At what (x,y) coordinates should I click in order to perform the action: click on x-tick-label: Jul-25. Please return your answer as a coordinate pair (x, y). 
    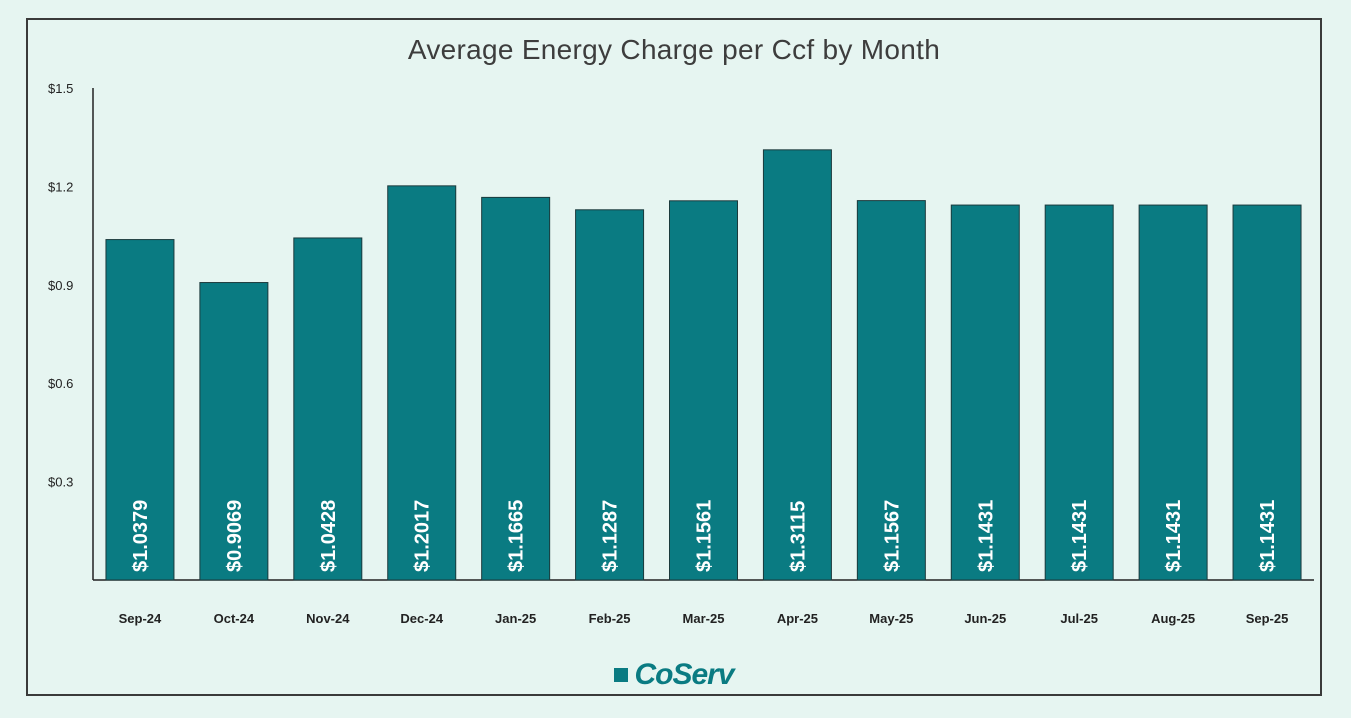
    Looking at the image, I should click on (1079, 618).